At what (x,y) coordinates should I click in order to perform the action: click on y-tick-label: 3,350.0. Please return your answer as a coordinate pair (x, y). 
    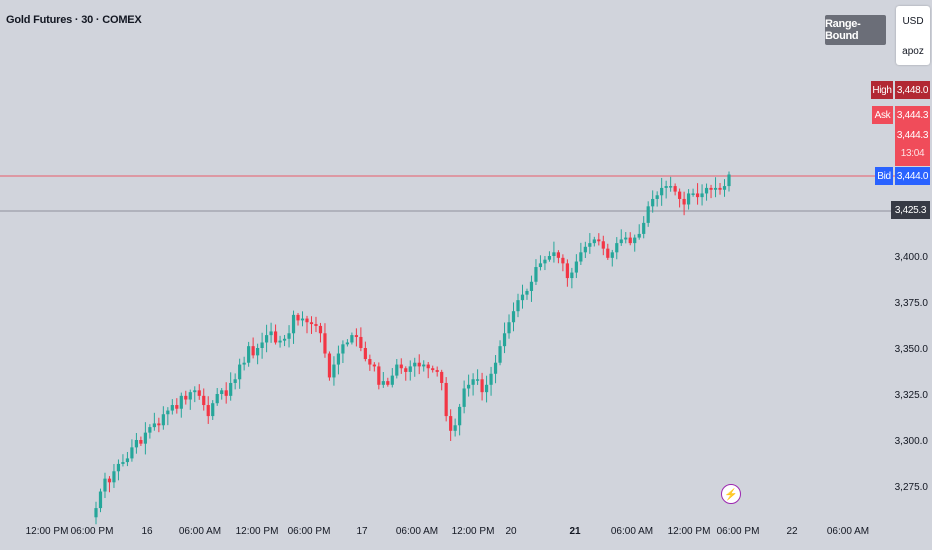
    Looking at the image, I should click on (912, 349).